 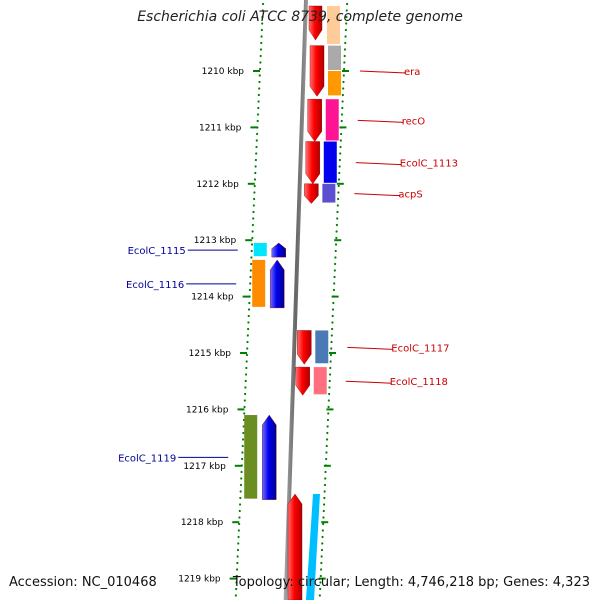 I want to click on gene-arrow-era, so click(x=317, y=71).